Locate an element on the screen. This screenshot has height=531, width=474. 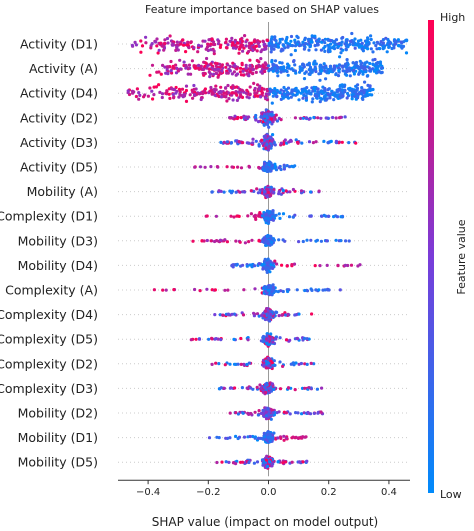
colorbar-high-label: High is located at coordinates (452, 17).